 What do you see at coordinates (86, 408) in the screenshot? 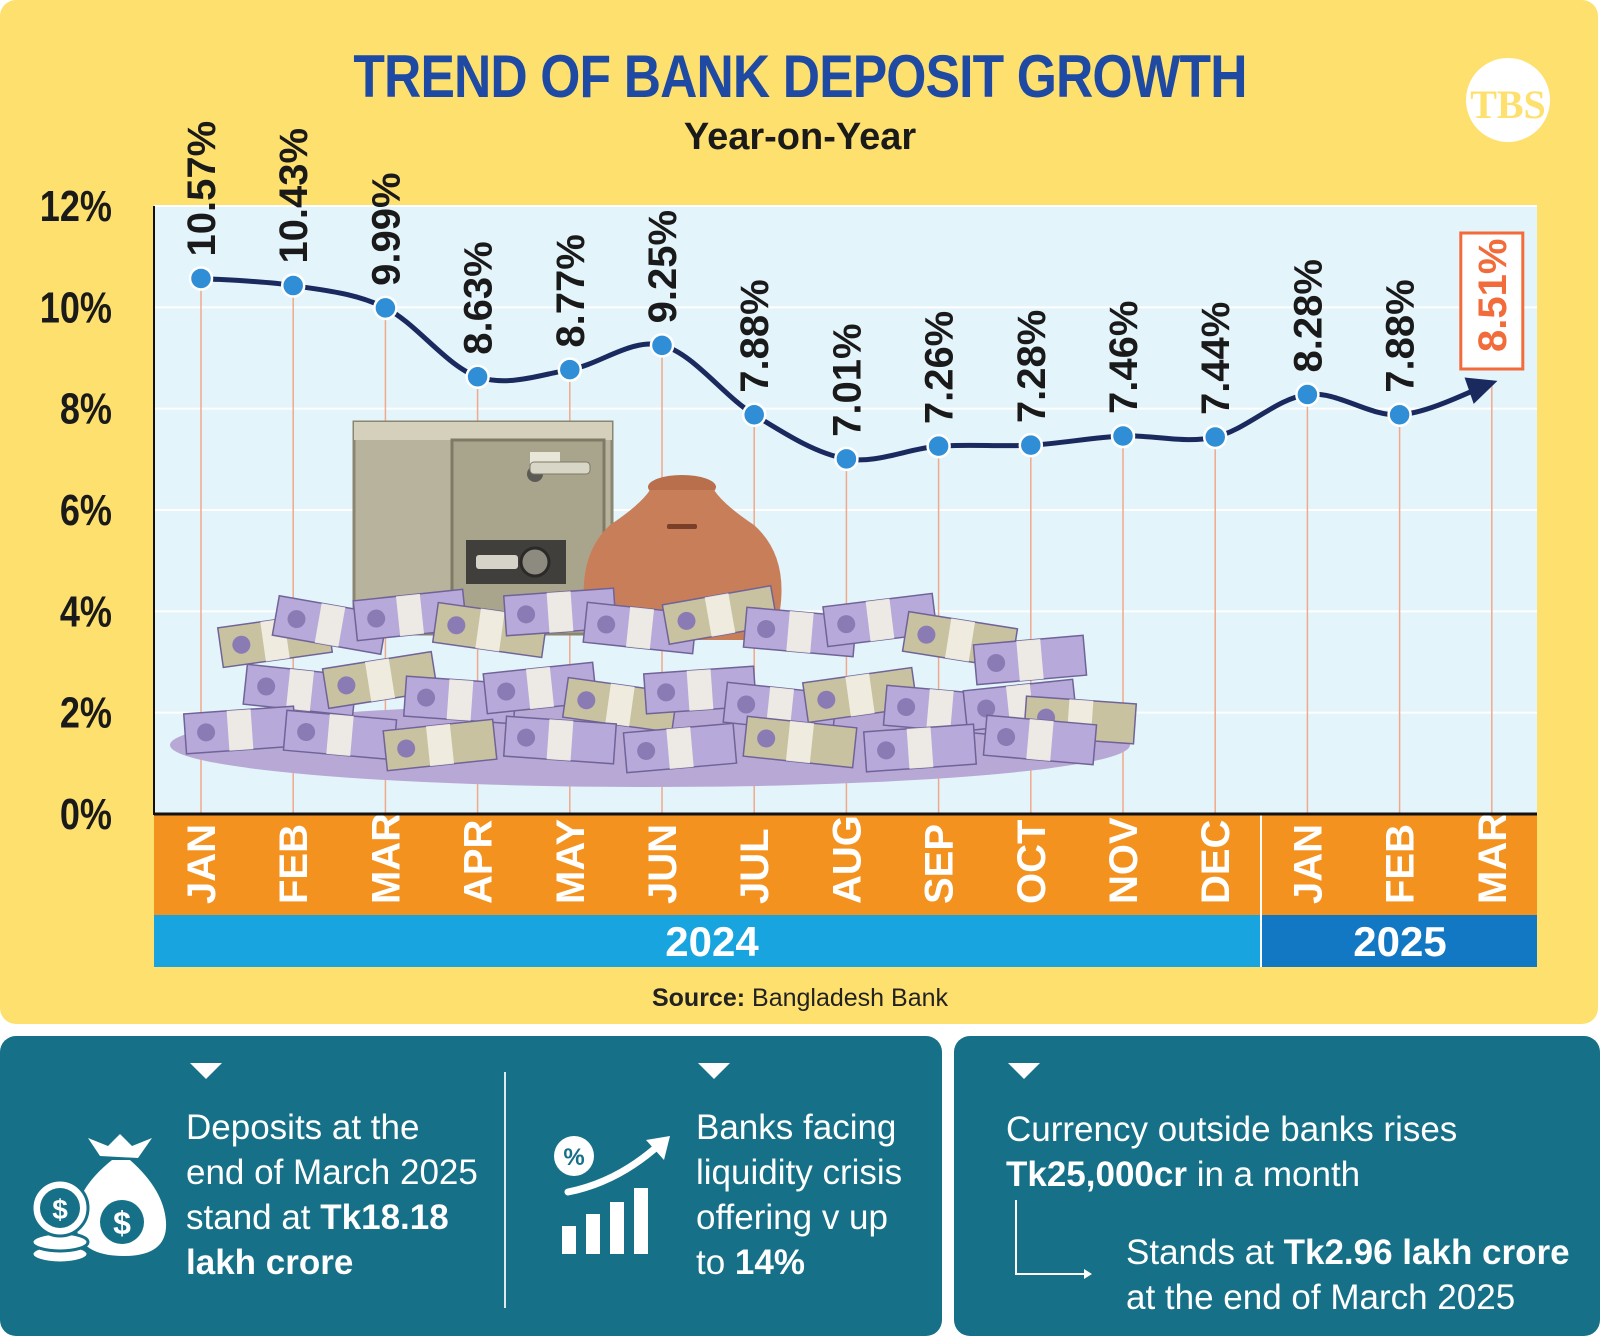
I see `y-tick-label: 8%` at bounding box center [86, 408].